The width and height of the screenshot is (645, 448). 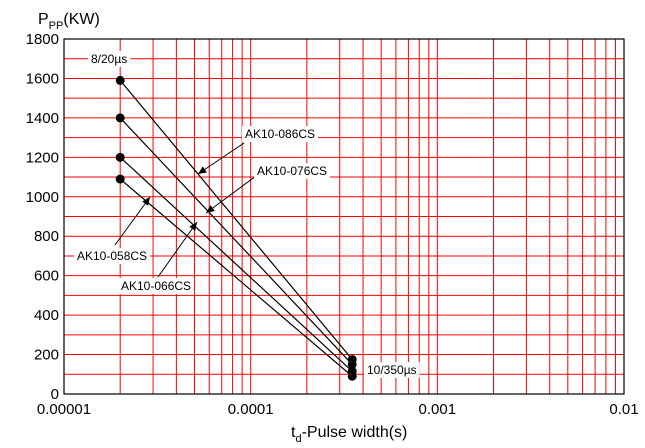 What do you see at coordinates (46, 315) in the screenshot?
I see `y-tick-label: 400` at bounding box center [46, 315].